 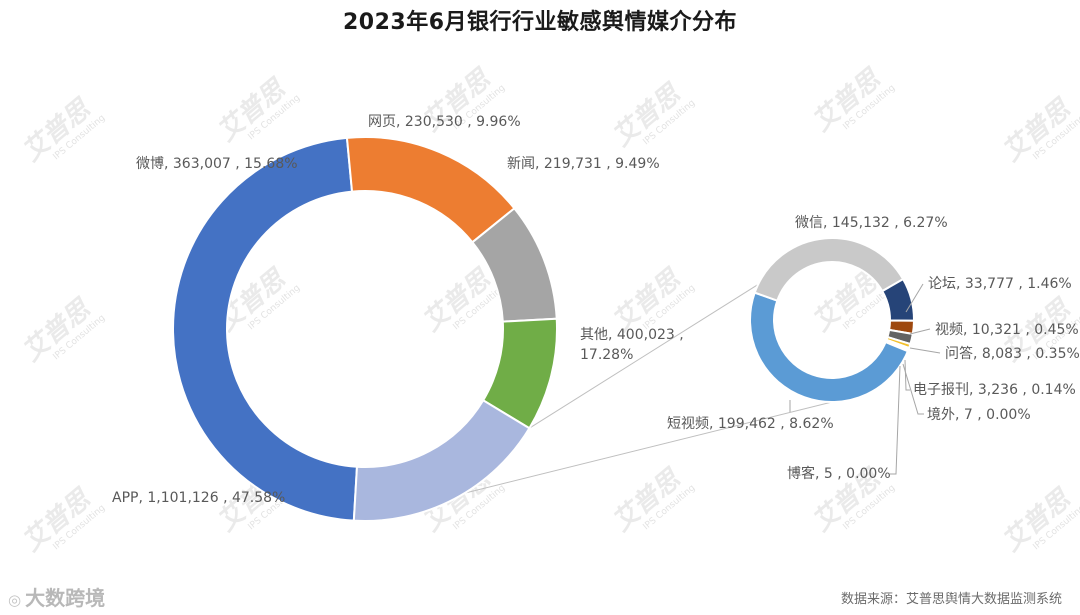 What do you see at coordinates (979, 415) in the screenshot?
I see `label-overseas: 境外, 7 , 0.00%` at bounding box center [979, 415].